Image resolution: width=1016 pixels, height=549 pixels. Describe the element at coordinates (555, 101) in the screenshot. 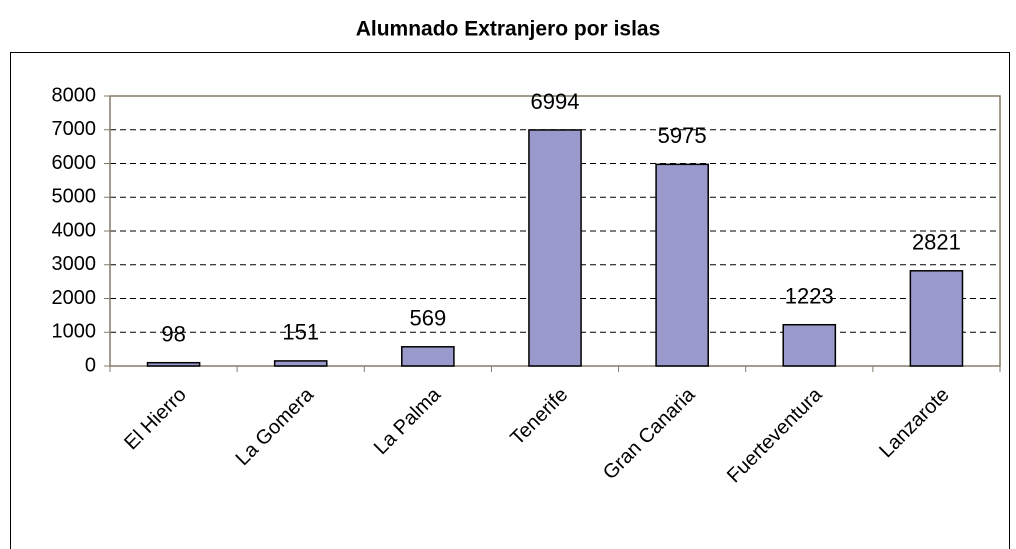

I see `data-label: 6994` at that location.